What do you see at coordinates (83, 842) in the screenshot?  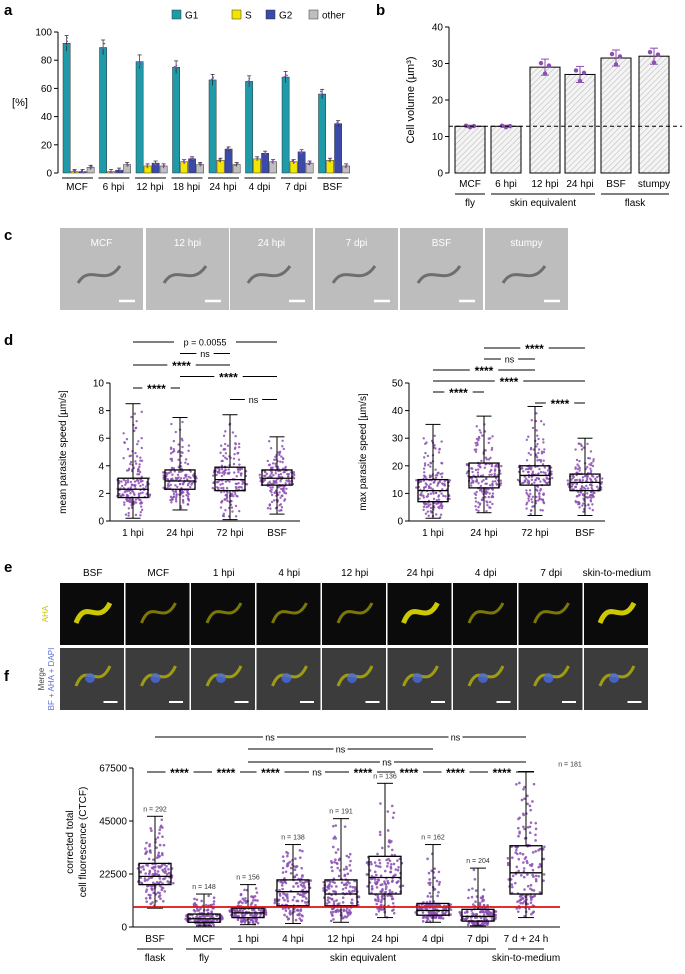 I see `panel-f-y-label-line2: cell fluorescence (CTCF)` at bounding box center [83, 842].